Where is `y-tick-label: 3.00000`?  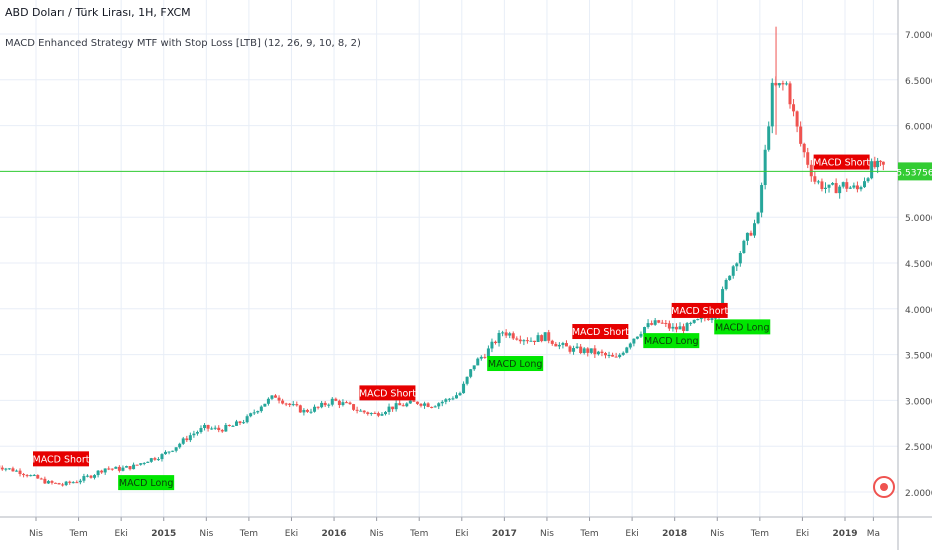
y-tick-label: 3.00000 is located at coordinates (918, 402).